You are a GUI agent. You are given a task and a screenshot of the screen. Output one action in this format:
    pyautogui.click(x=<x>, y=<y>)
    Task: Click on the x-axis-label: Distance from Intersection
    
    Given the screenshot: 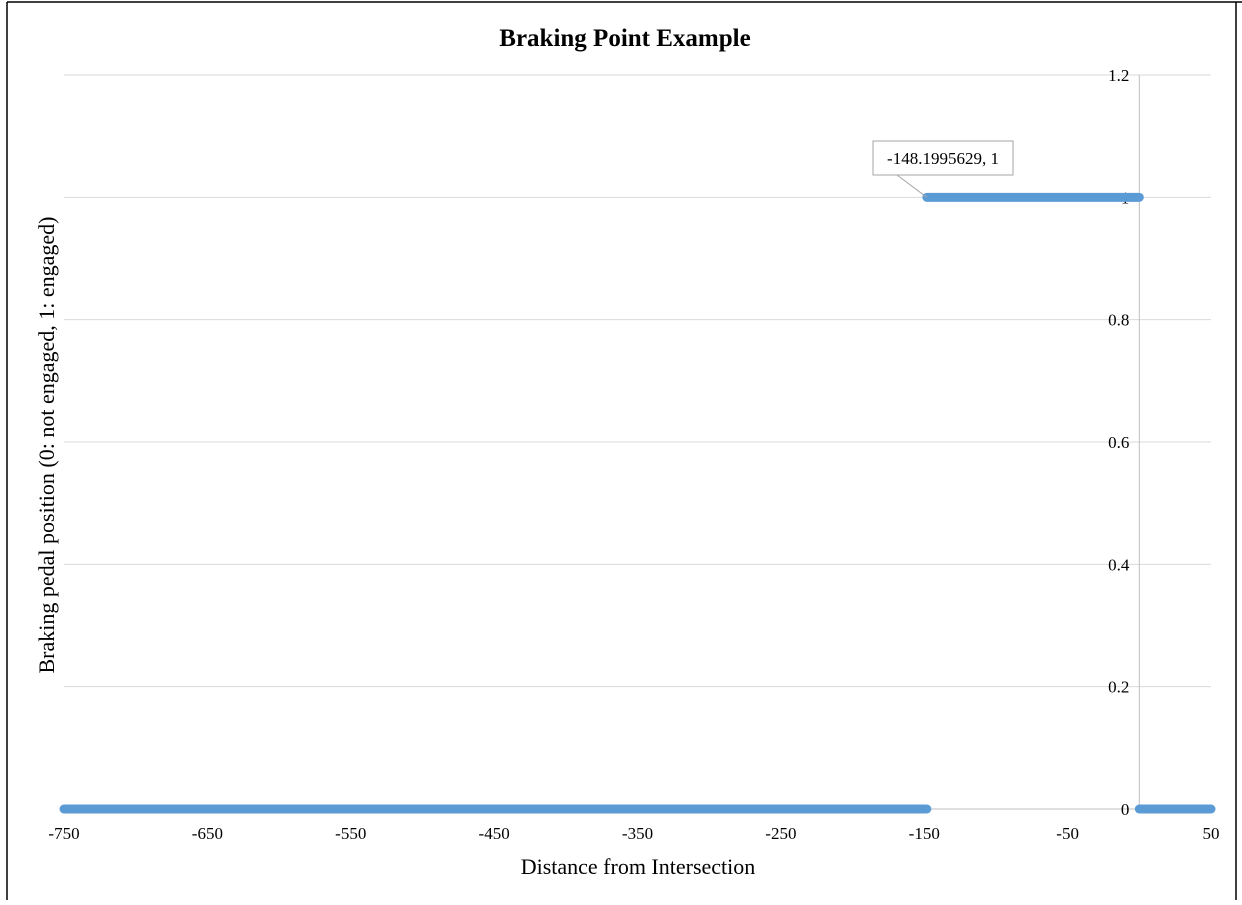 What is the action you would take?
    pyautogui.click(x=638, y=866)
    